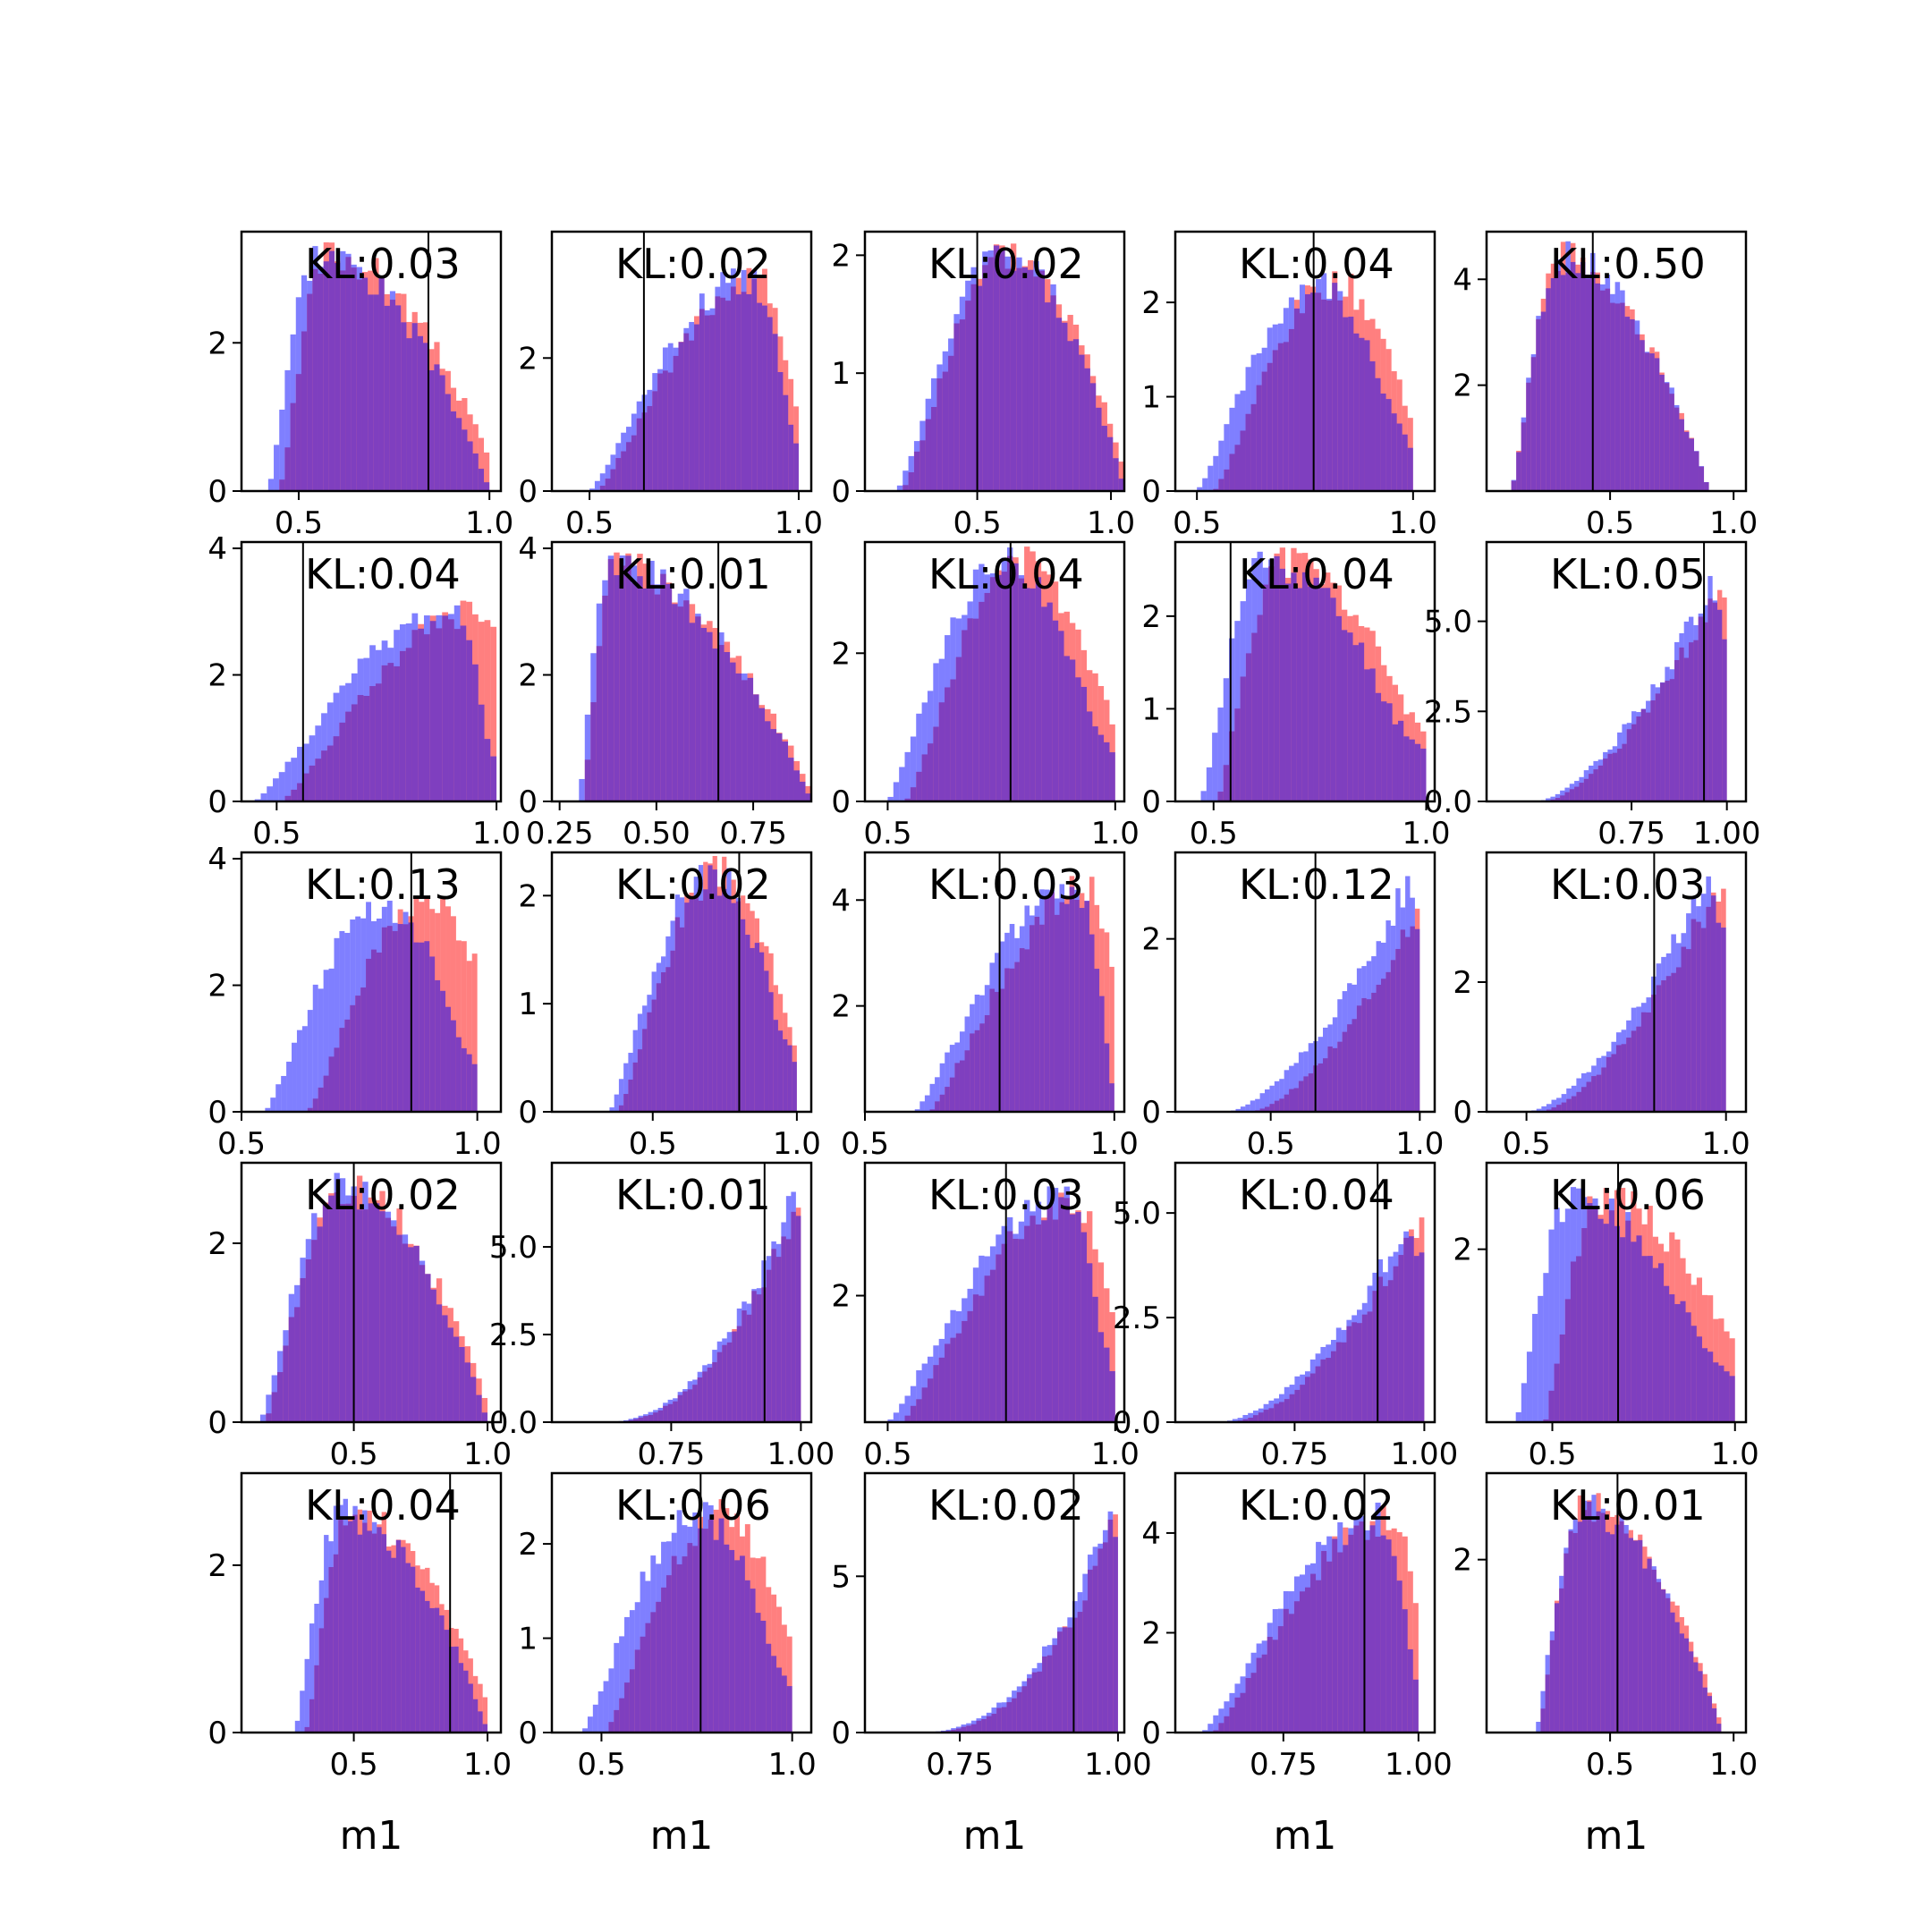  What do you see at coordinates (653, 1144) in the screenshot?
I see `x-tick-label: 0.5` at bounding box center [653, 1144].